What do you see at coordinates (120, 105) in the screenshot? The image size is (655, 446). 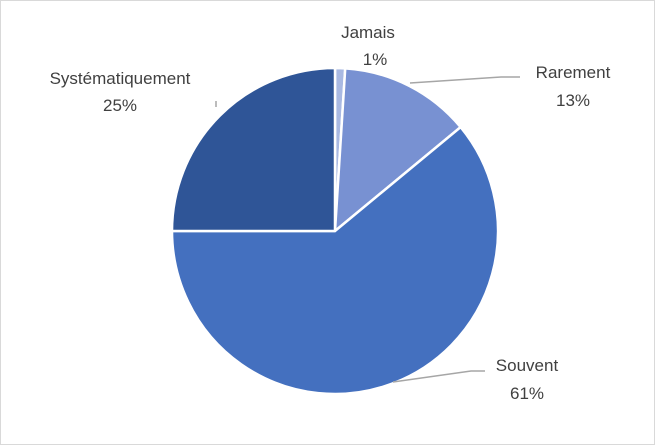 I see `value-label-systematiquement: 25%` at bounding box center [120, 105].